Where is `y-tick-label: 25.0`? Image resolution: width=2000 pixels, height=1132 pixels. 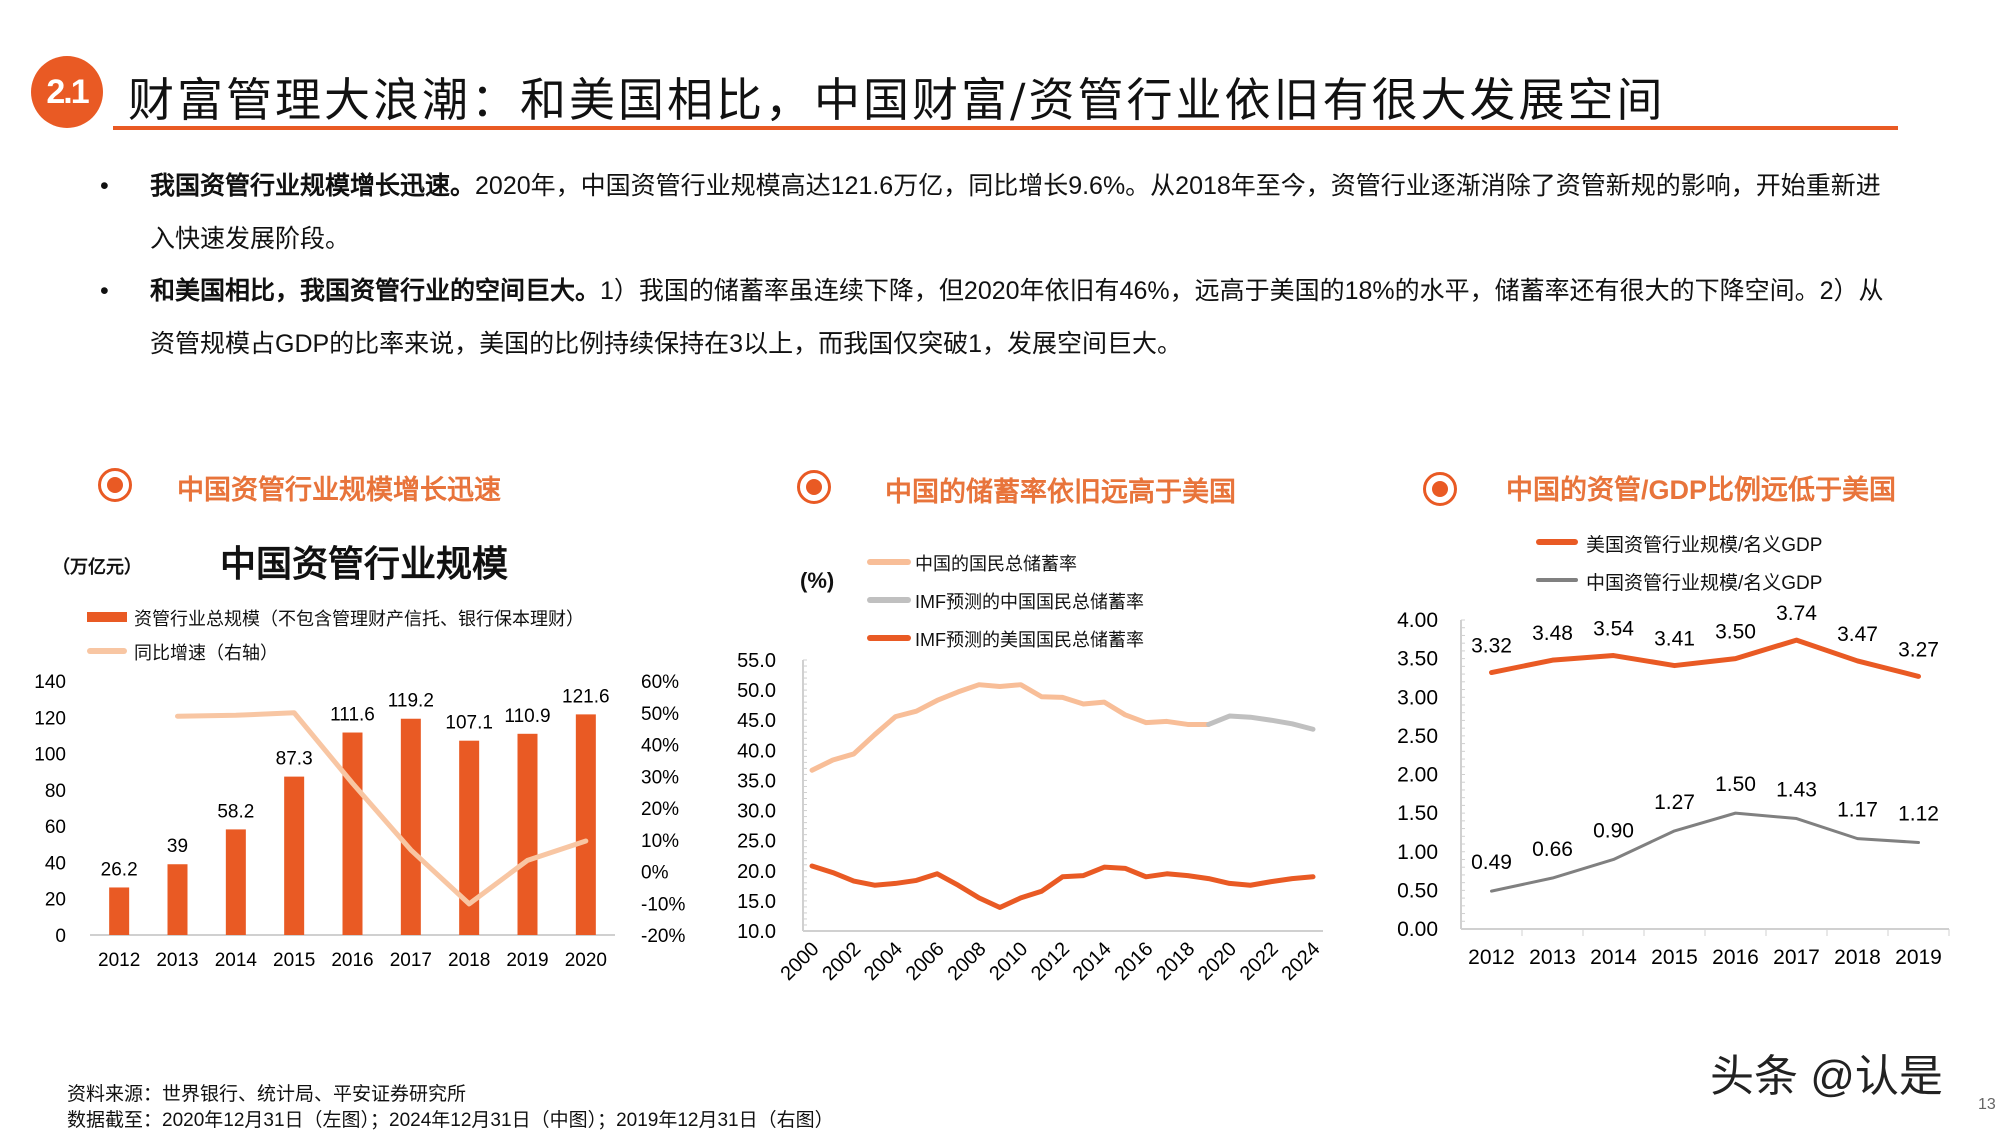 y-tick-label: 25.0 is located at coordinates (756, 842).